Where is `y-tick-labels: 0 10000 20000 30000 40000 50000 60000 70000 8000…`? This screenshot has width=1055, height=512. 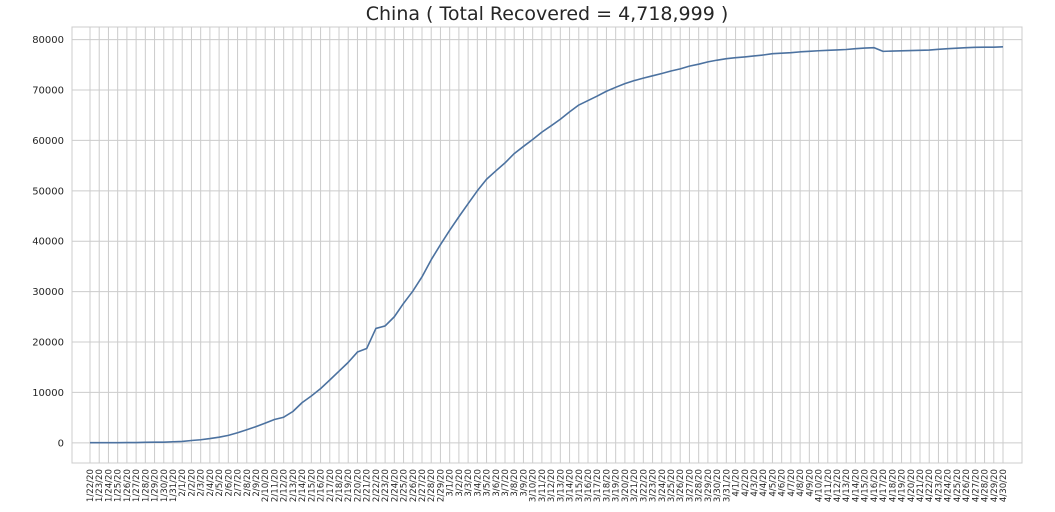
y-tick-labels: 0 10000 20000 30000 40000 50000 60000 70000 8000… is located at coordinates (48, 242).